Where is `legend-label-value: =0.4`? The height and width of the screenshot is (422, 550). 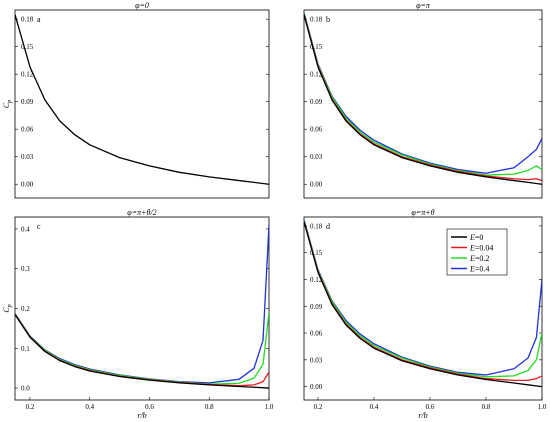 legend-label-value: =0.4 is located at coordinates (482, 269).